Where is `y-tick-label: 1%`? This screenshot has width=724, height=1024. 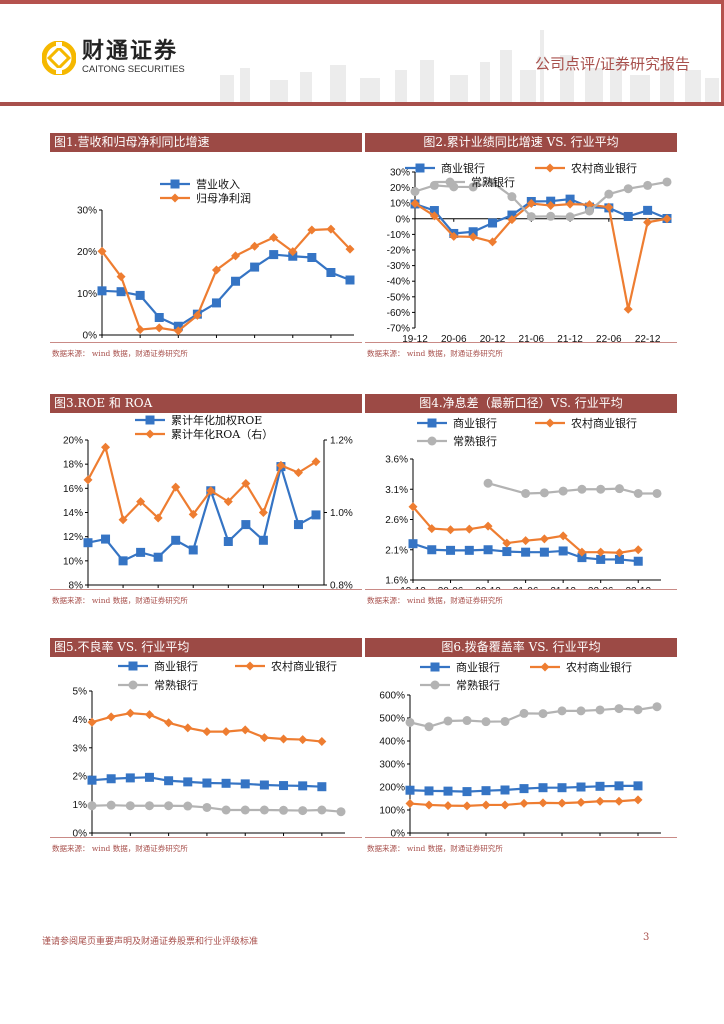
y-tick-label: 1% is located at coordinates (80, 805).